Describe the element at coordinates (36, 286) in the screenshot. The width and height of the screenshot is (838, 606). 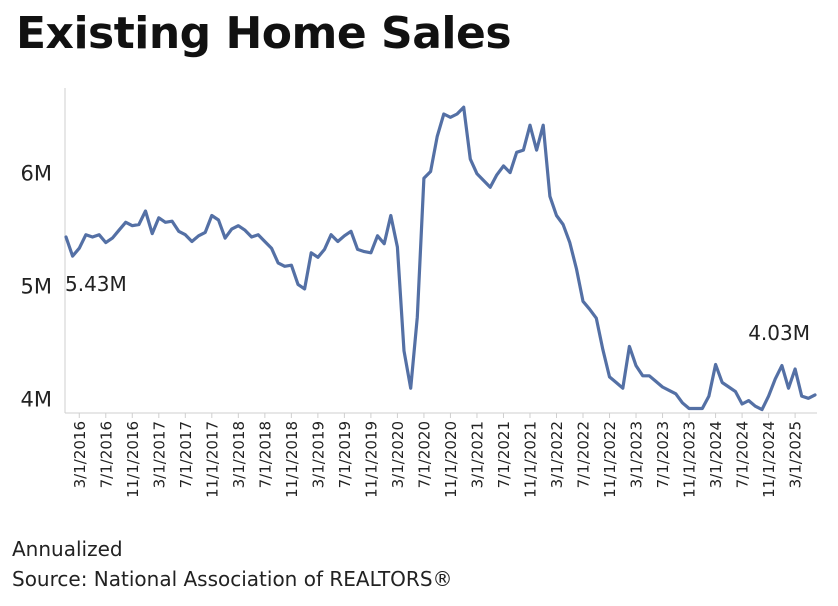
I see `y-tick-label: 5M` at that location.